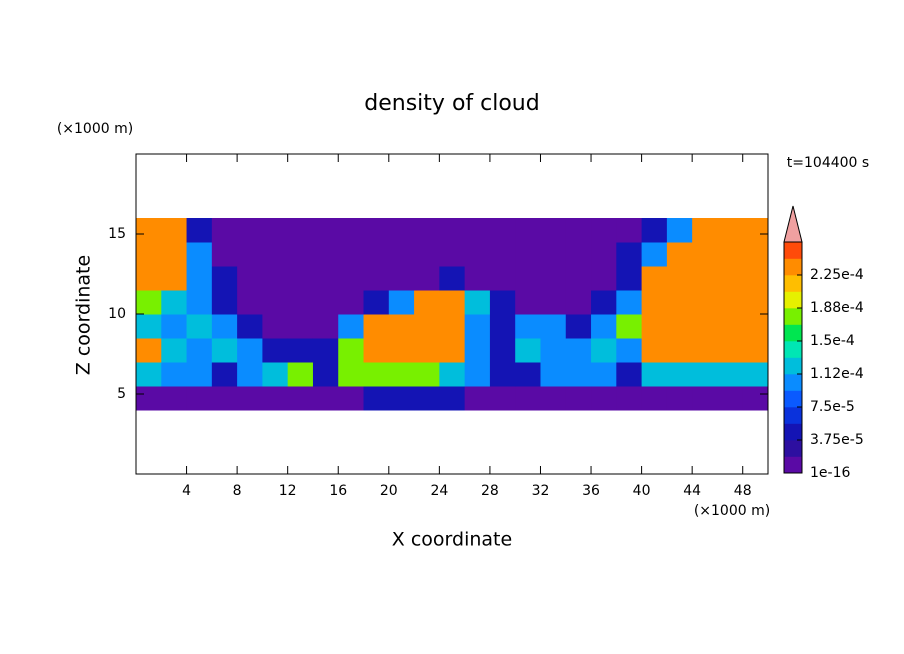 This screenshot has width=904, height=654. I want to click on x-tick-label: 8, so click(237, 491).